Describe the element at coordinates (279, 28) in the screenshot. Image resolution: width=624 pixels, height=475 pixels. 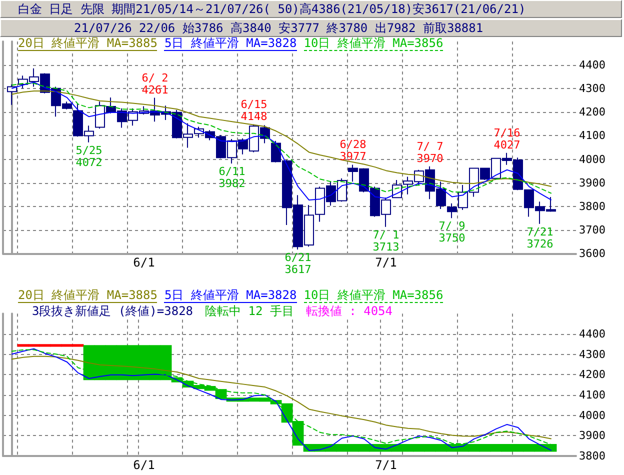
I see `chart-subtitle: 21/07/26 22/06 始3786 高3840 安3777 終3780 出7982 前取38881` at that location.